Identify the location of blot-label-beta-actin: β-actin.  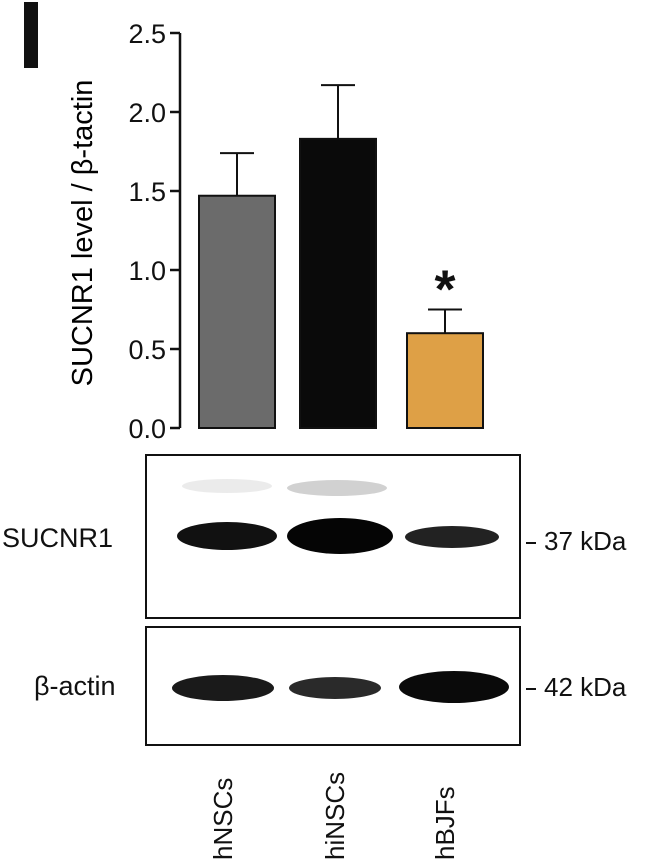
(75, 686).